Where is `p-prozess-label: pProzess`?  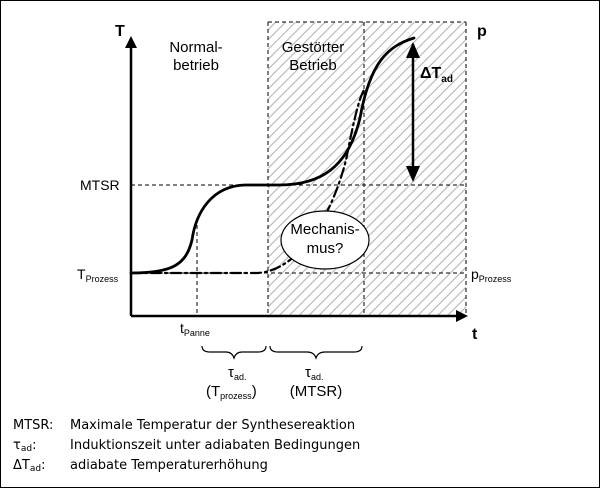 p-prozess-label: pProzess is located at coordinates (491, 275).